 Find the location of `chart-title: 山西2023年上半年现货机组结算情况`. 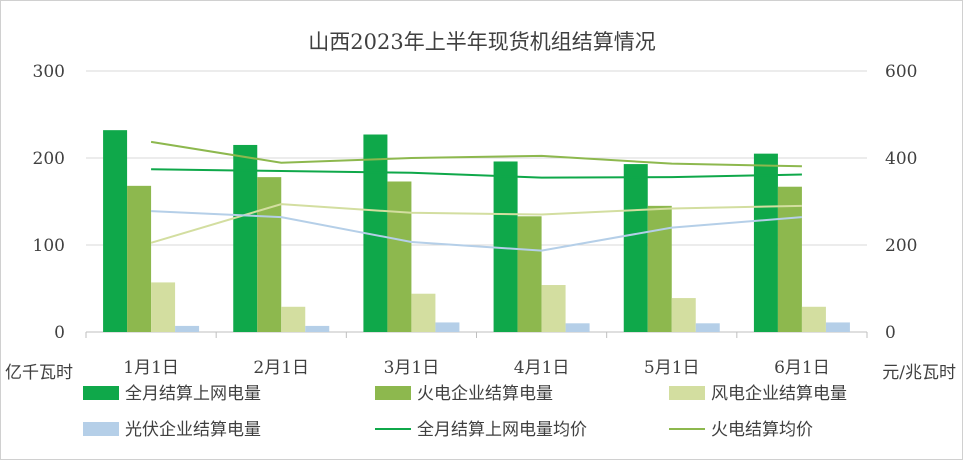

chart-title: 山西2023年上半年现货机组结算情况 is located at coordinates (481, 42).